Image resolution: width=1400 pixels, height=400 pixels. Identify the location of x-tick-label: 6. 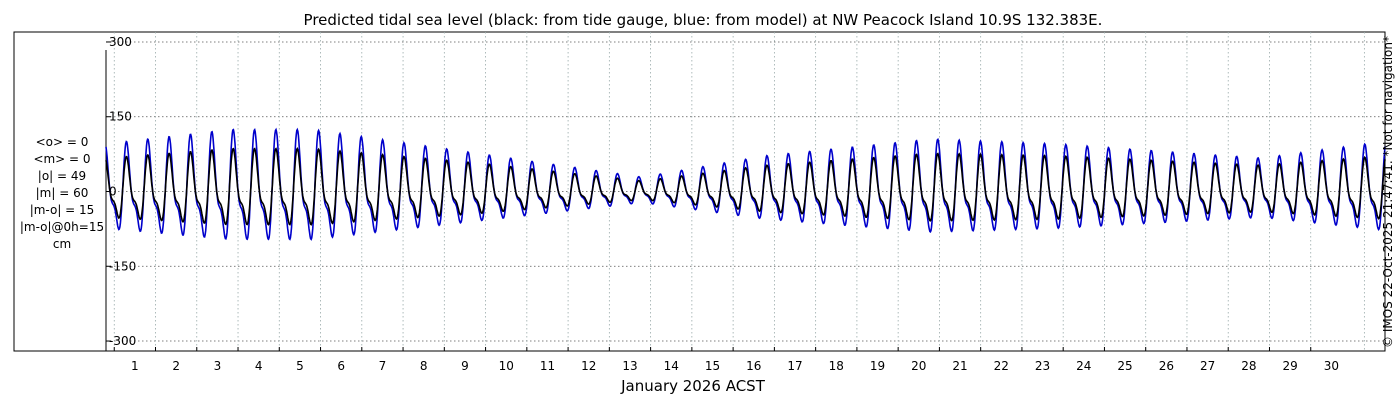
(341, 366).